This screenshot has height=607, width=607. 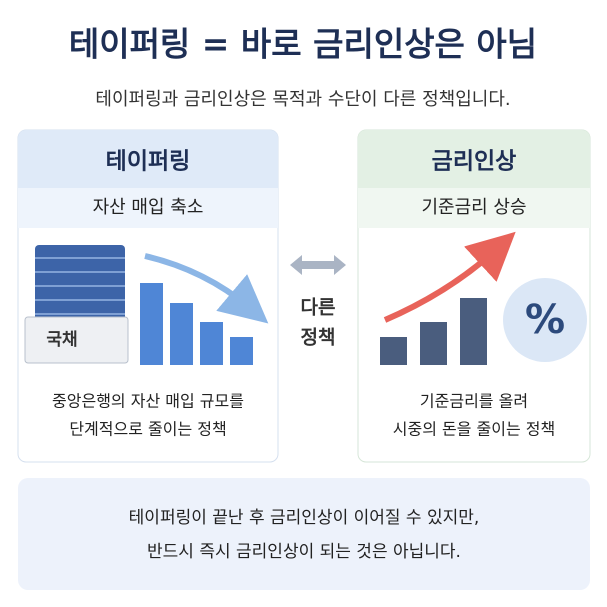 What do you see at coordinates (147, 429) in the screenshot?
I see `left-desc: 단계적으로 줄이는 정책` at bounding box center [147, 429].